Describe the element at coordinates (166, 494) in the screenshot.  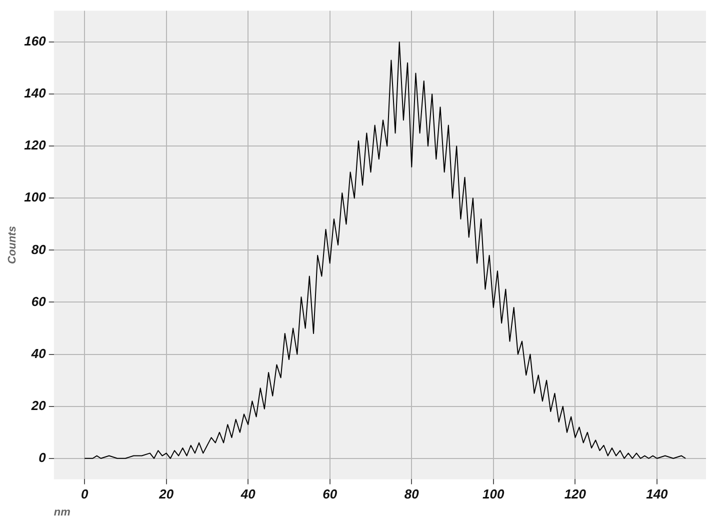
I see `x-tick-label: 20` at that location.